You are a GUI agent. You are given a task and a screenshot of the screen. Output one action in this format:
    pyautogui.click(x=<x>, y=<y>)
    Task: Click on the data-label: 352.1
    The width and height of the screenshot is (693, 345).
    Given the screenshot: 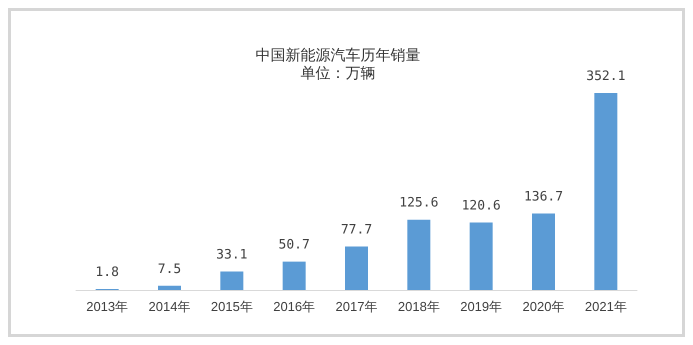 What is the action you would take?
    pyautogui.click(x=606, y=76)
    